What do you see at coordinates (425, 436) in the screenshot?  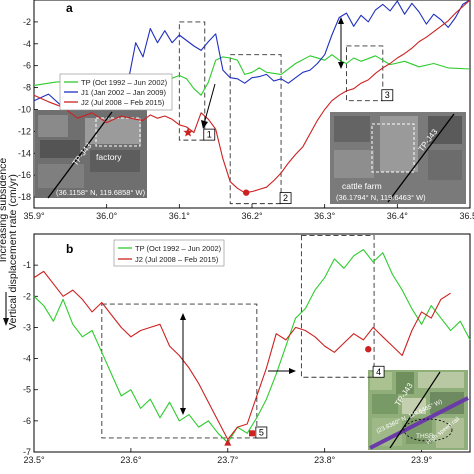 I see `thsr-label: THSR` at bounding box center [425, 436].